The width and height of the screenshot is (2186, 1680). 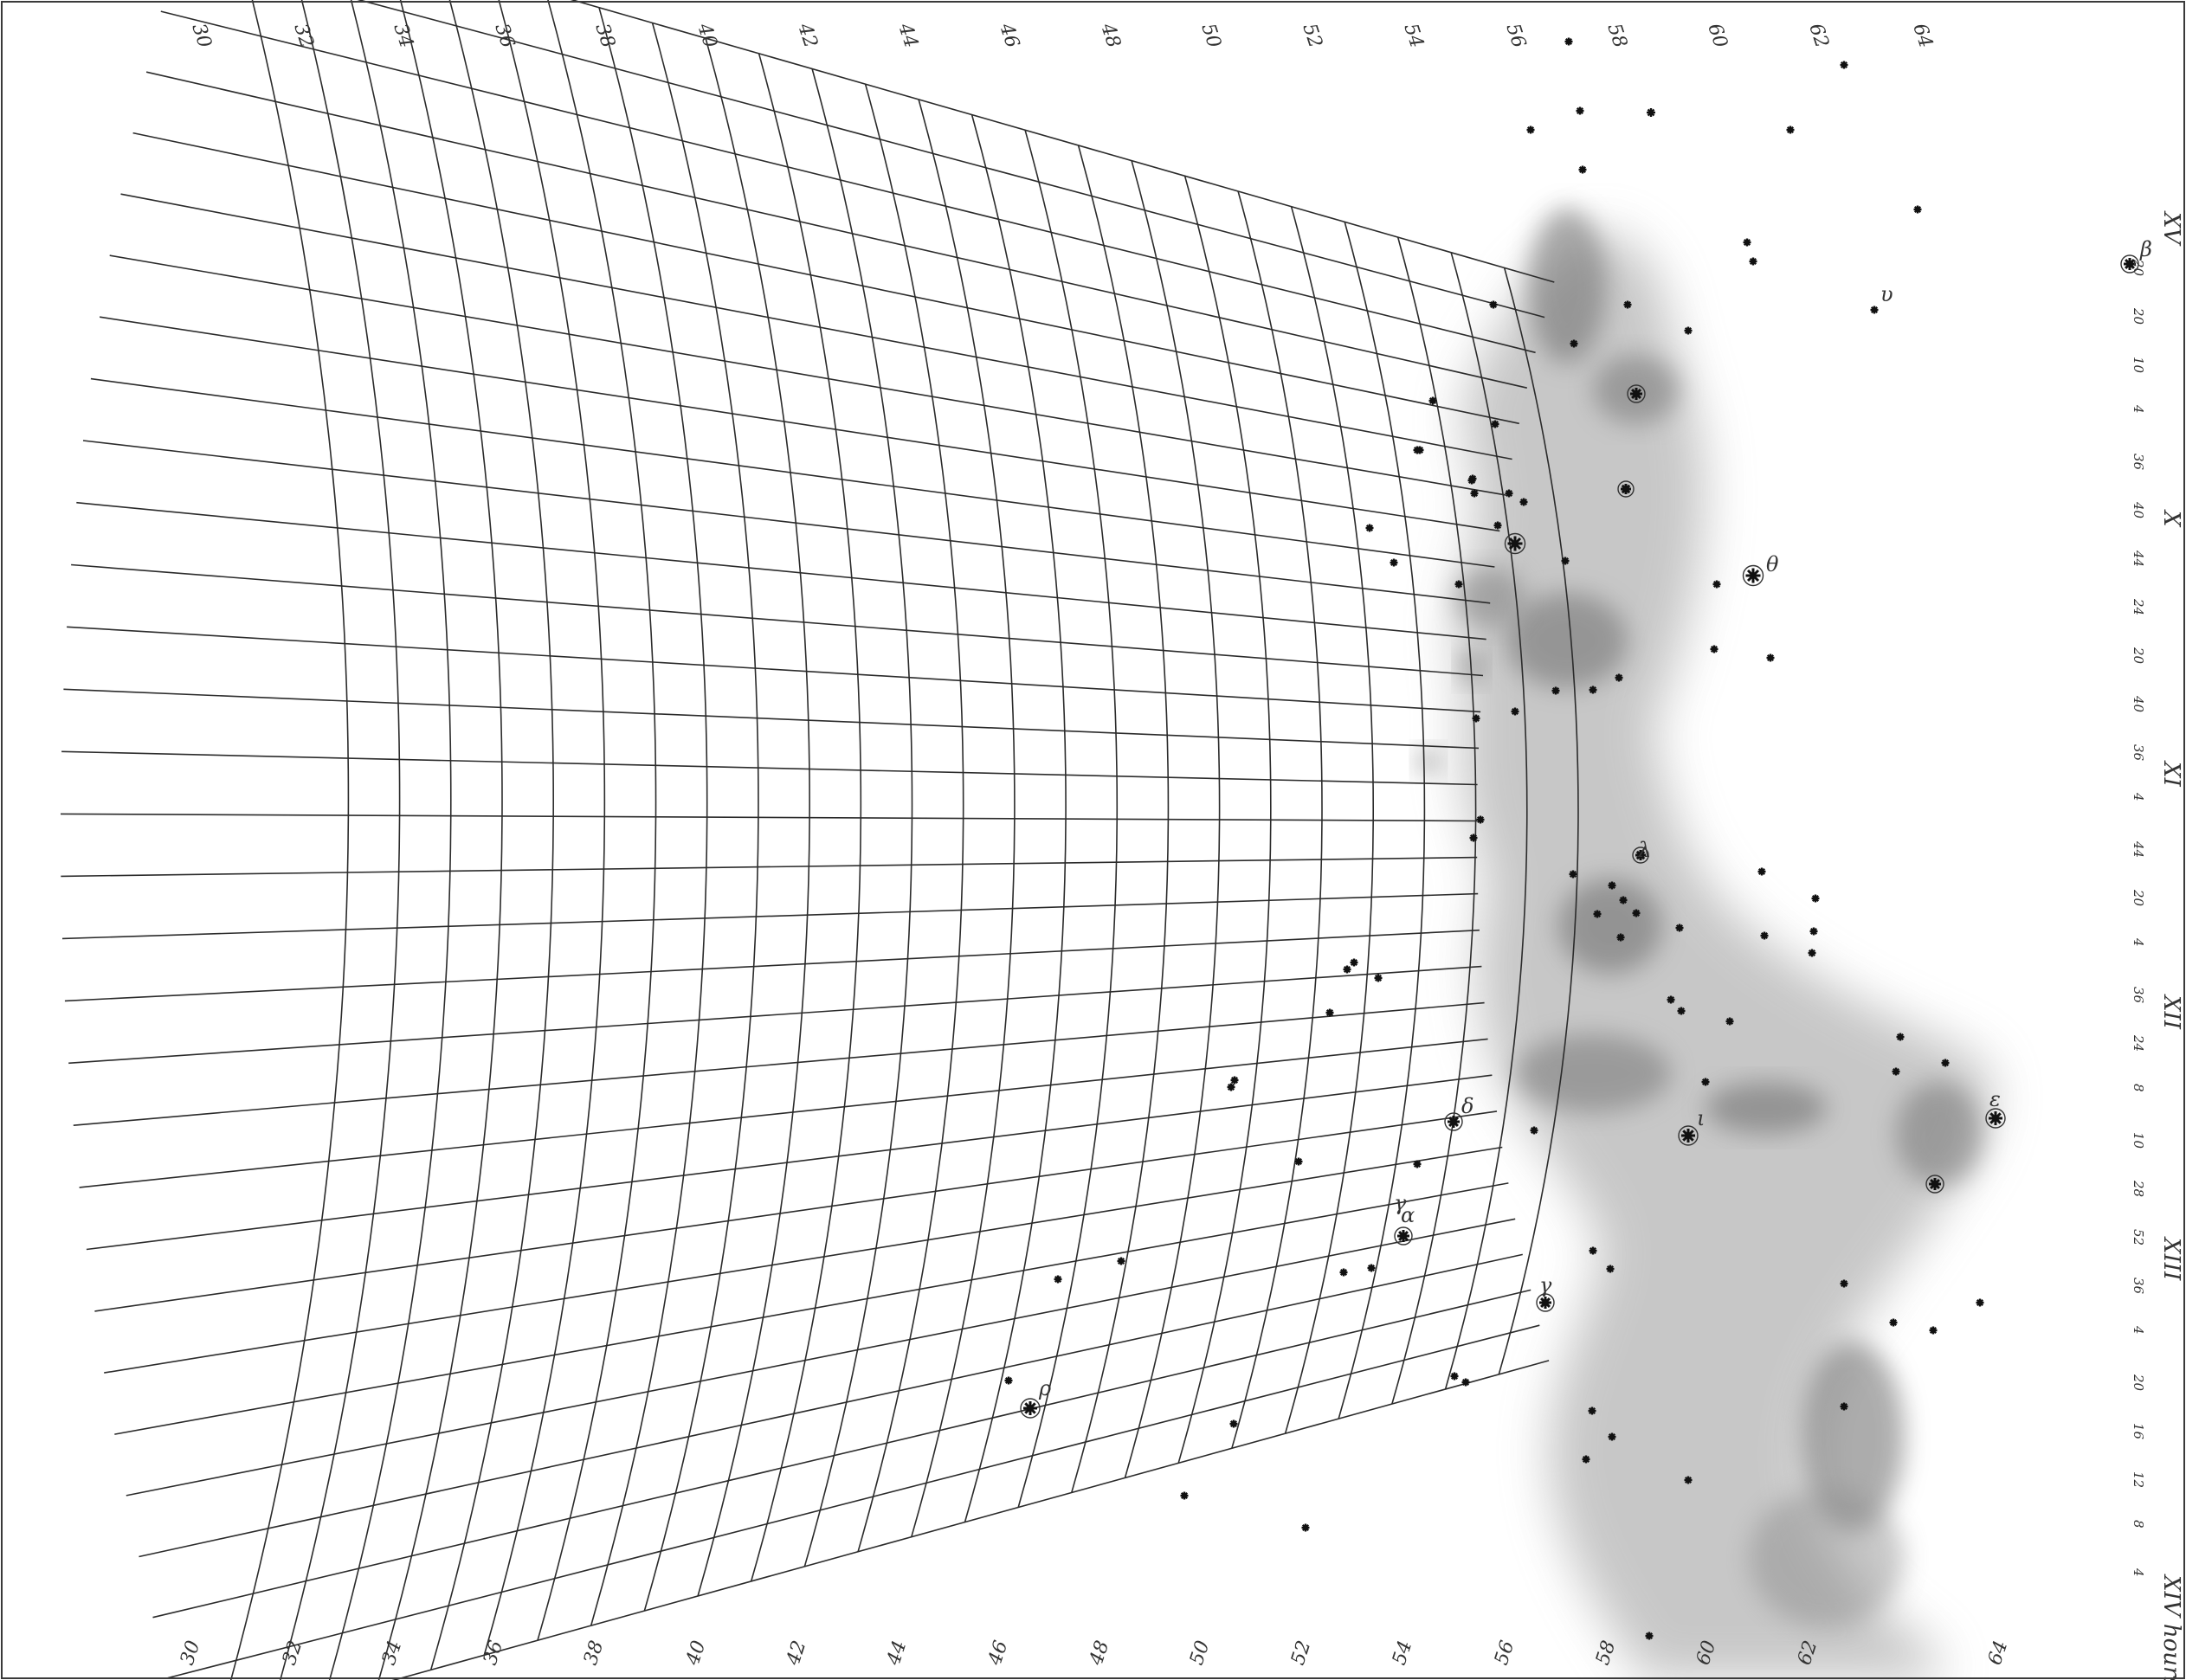 What do you see at coordinates (1995, 1099) in the screenshot?
I see `star-letter-label: ε` at bounding box center [1995, 1099].